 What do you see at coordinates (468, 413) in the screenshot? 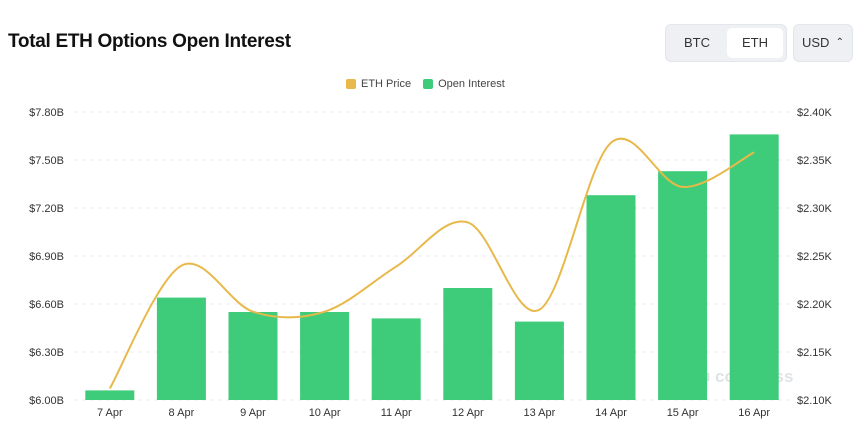
I see `x-tick-label: 12 Apr` at bounding box center [468, 413].